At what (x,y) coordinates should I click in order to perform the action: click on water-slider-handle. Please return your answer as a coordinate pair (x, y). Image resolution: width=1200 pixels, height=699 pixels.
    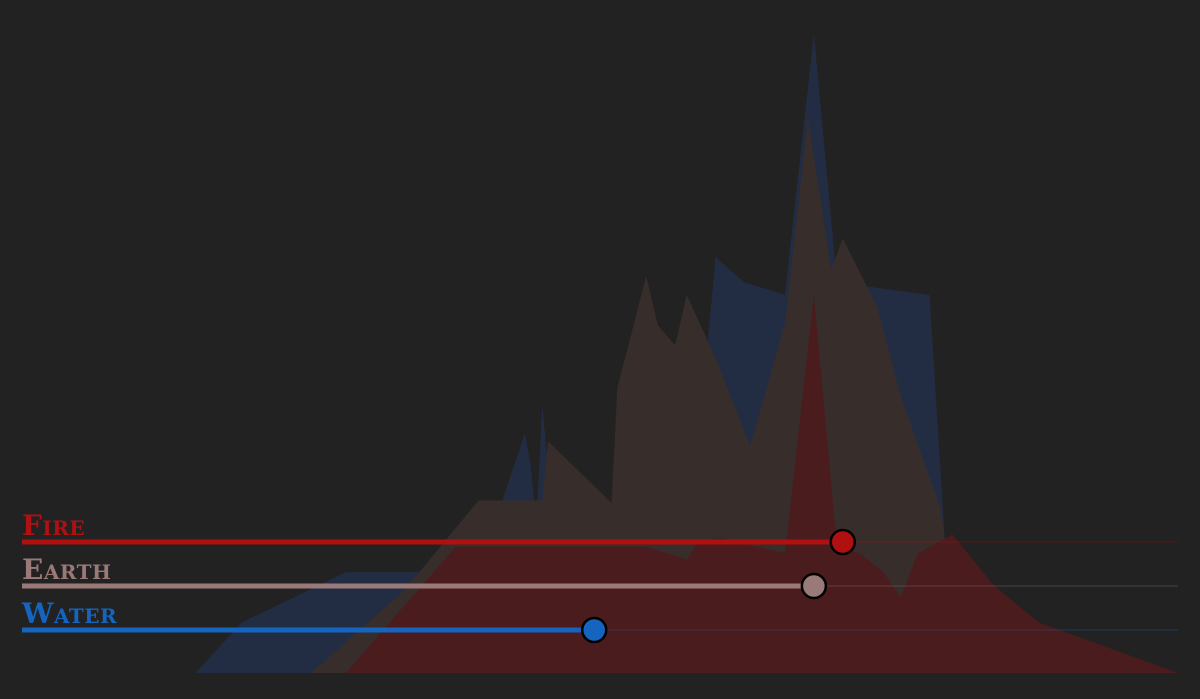
    Looking at the image, I should click on (594, 630).